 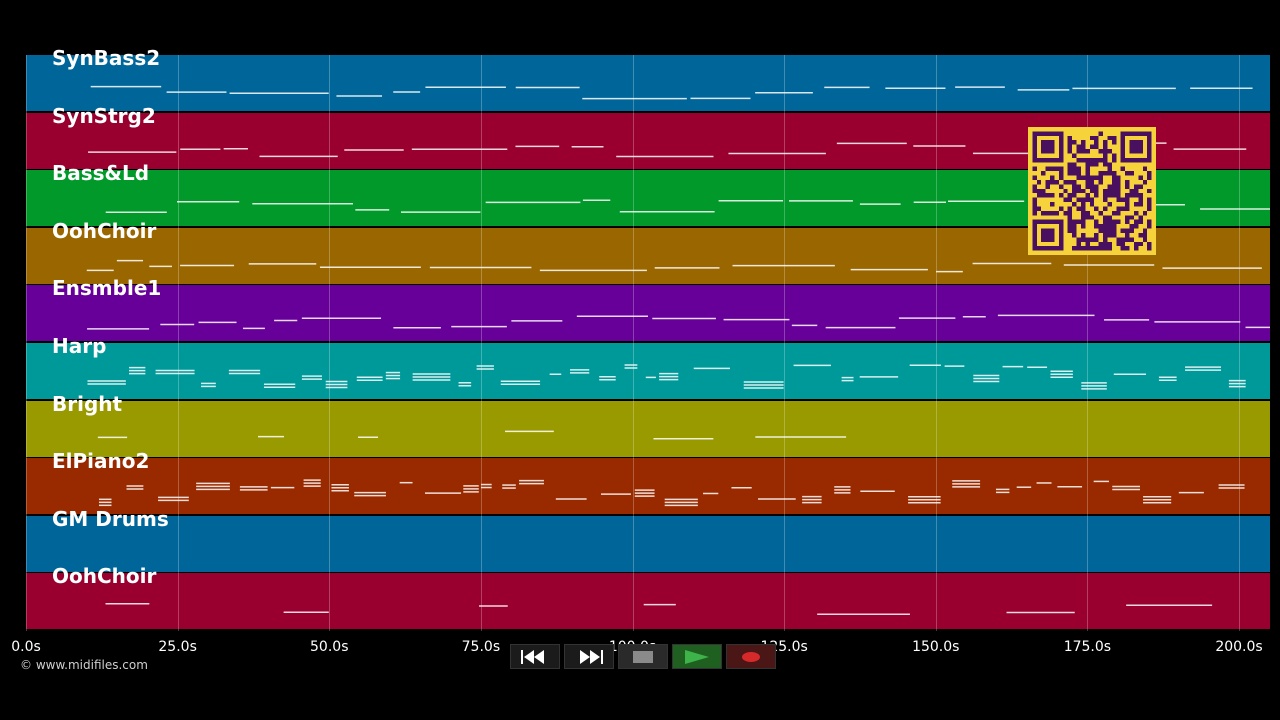 What do you see at coordinates (177, 647) in the screenshot?
I see `time-tick-label: 25.0s` at bounding box center [177, 647].